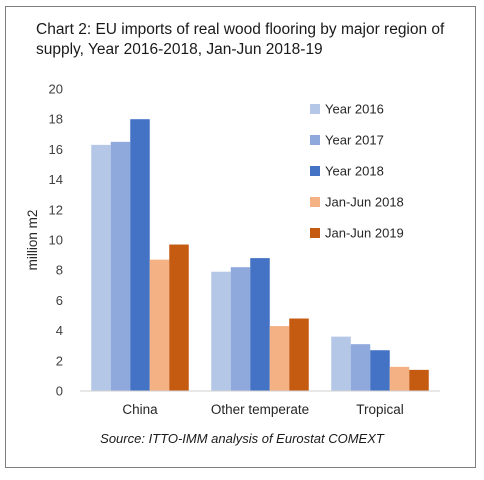  Describe the element at coordinates (419, 380) in the screenshot. I see `bar-tropical-jan-jun-2019` at that location.